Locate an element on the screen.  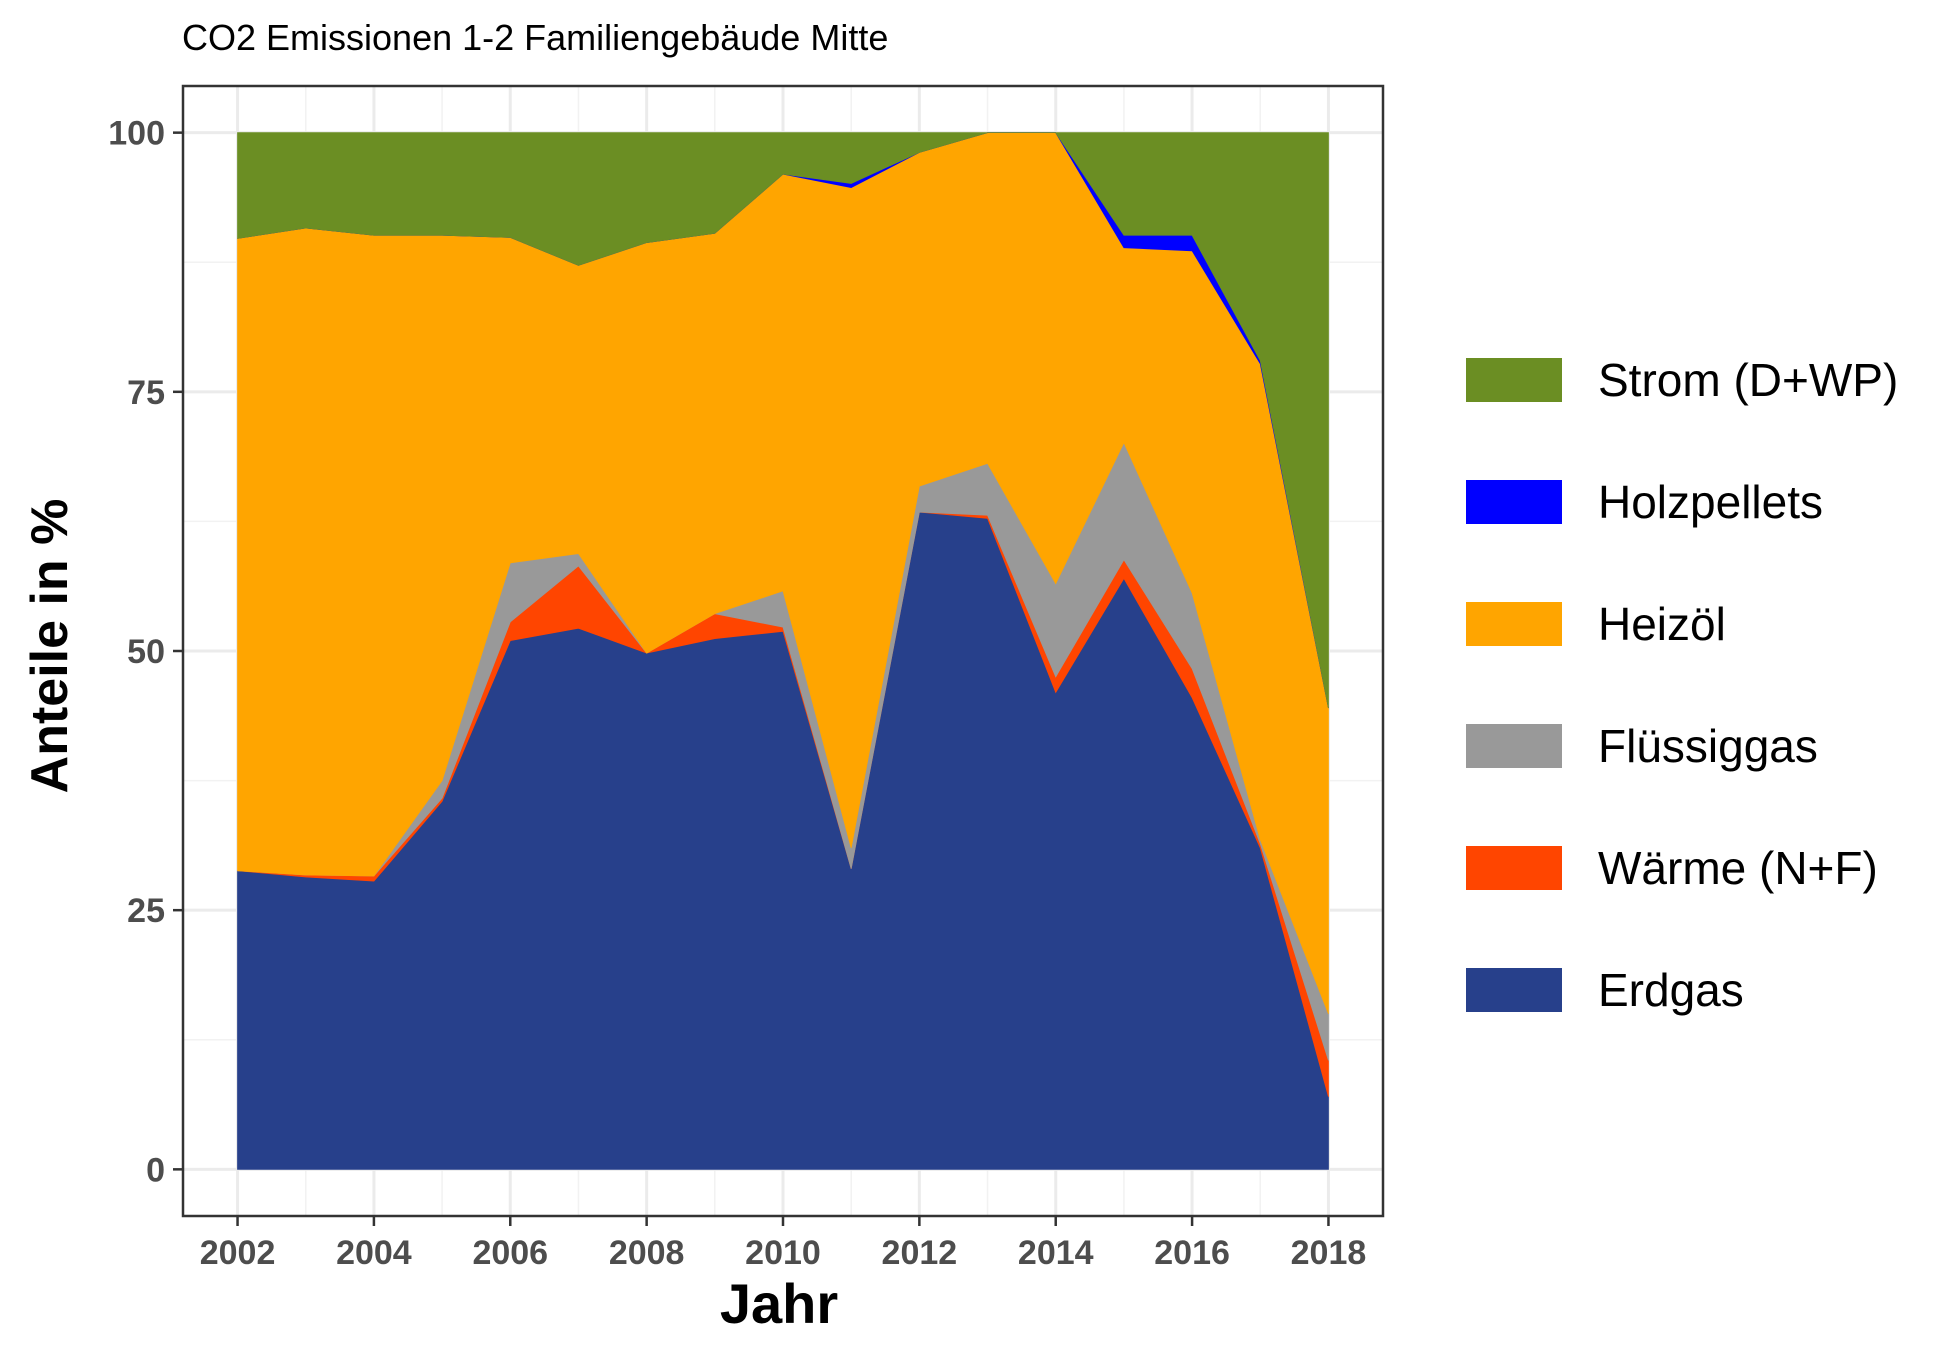
legend-label: Flüssiggas is located at coordinates (1708, 746).